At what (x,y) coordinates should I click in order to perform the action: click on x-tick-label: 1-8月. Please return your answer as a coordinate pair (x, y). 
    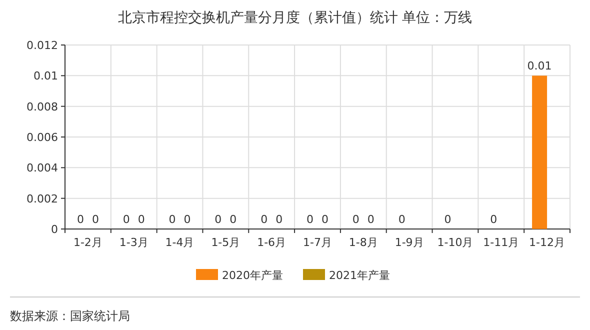
    Looking at the image, I should click on (363, 242).